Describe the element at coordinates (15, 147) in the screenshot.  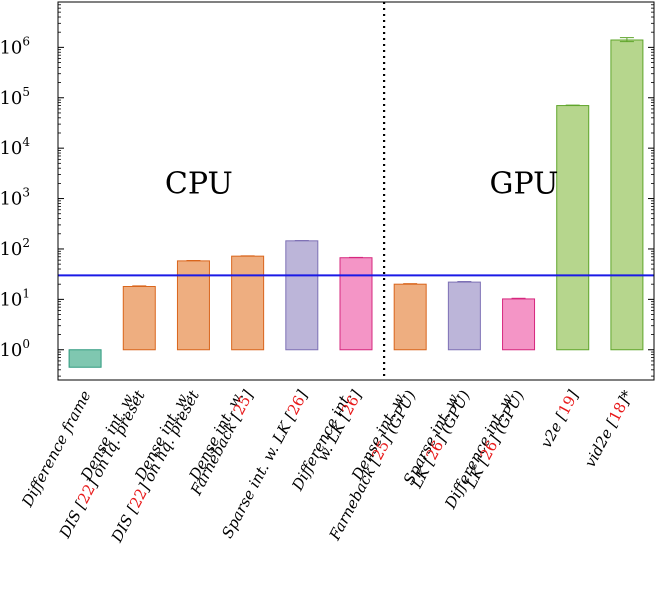
I see `y-tick-label: 10⁴` at that location.